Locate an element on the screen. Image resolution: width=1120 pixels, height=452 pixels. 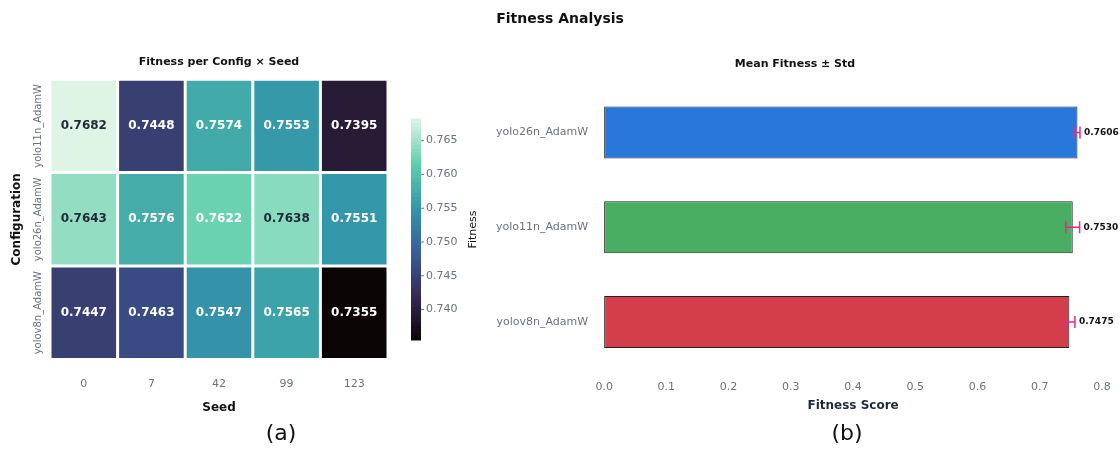
color-bar-title: Fitness is located at coordinates (472, 229).